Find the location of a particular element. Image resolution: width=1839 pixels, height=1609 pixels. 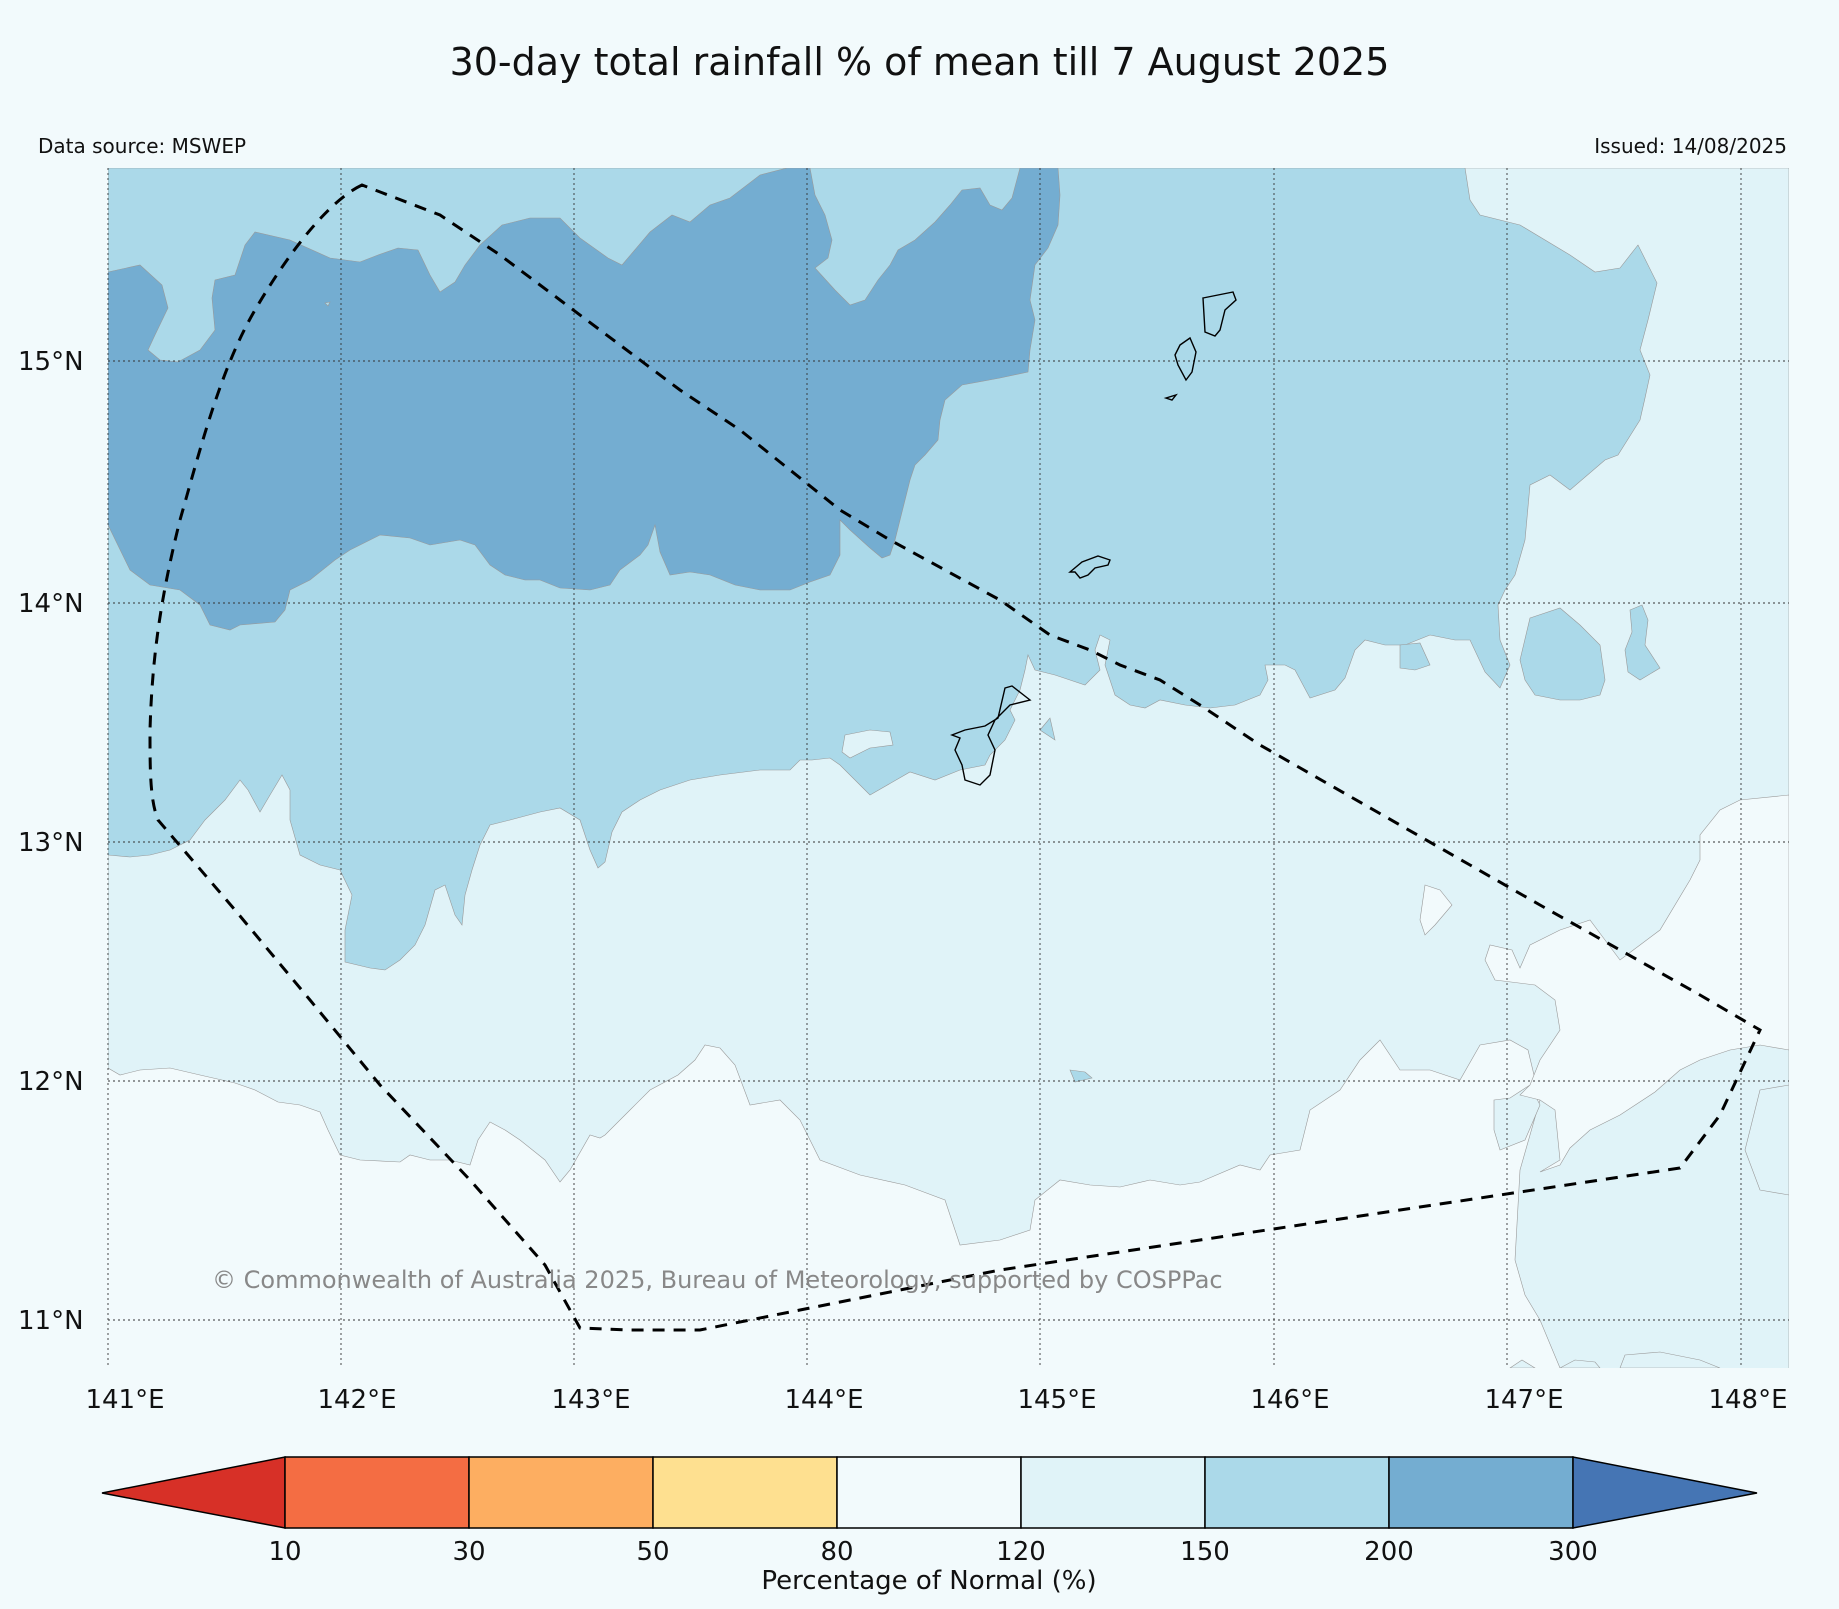

band-150-200-island-east is located at coordinates (1642, 642).